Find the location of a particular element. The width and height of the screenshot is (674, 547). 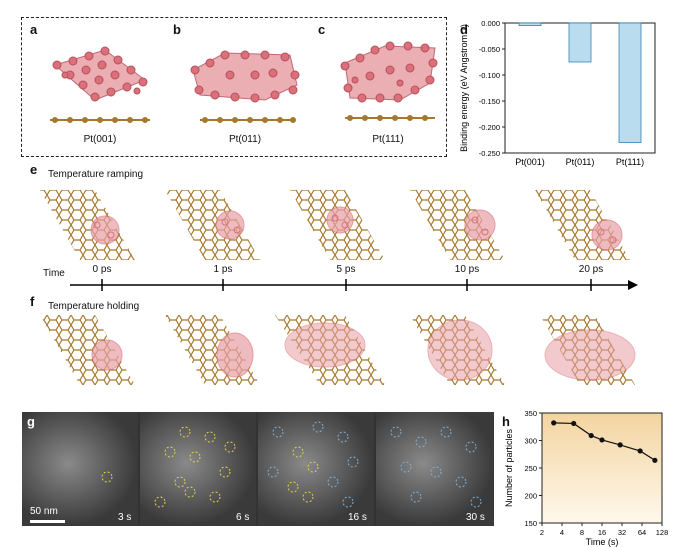

chart-h-xtick-label: 4 is located at coordinates (562, 532).